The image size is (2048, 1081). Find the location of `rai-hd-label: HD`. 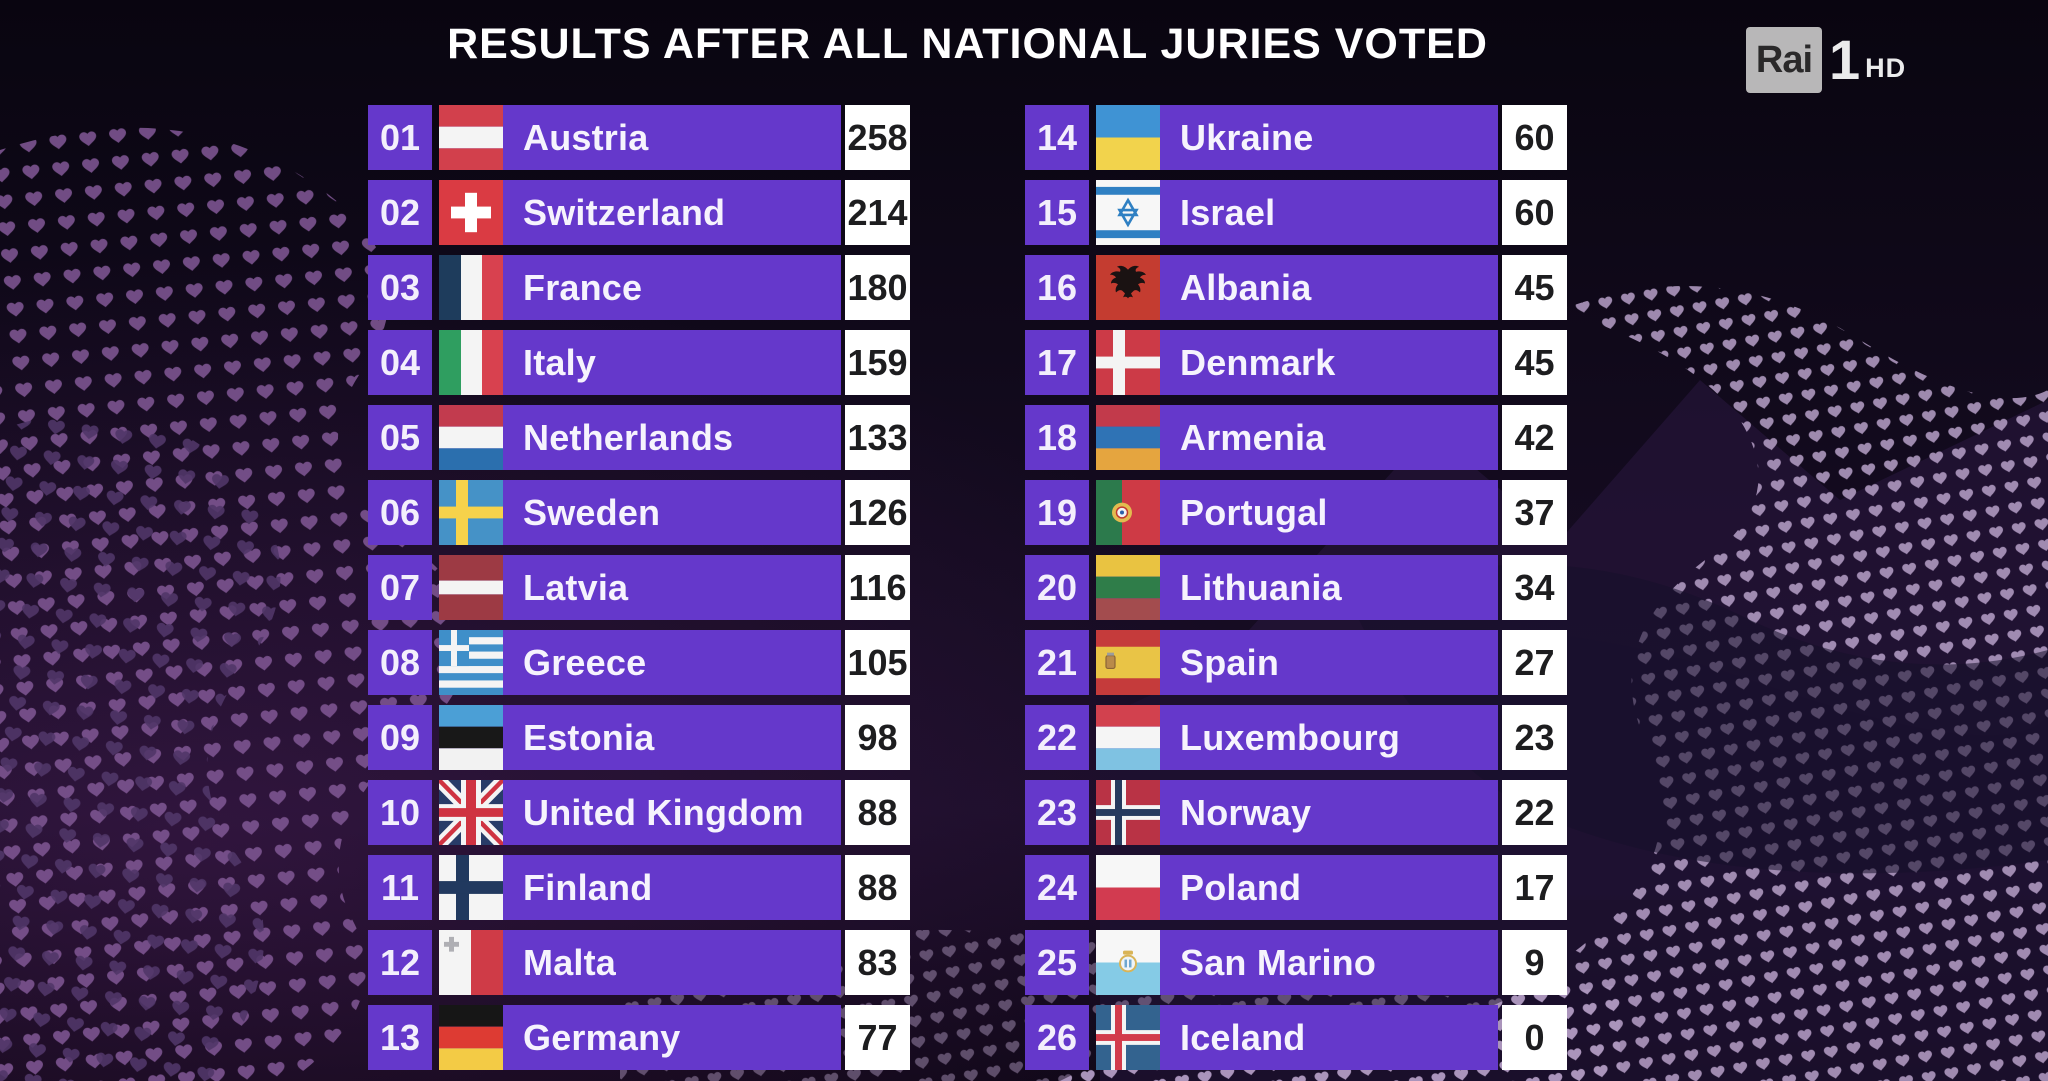

rai-hd-label: HD is located at coordinates (1886, 67).